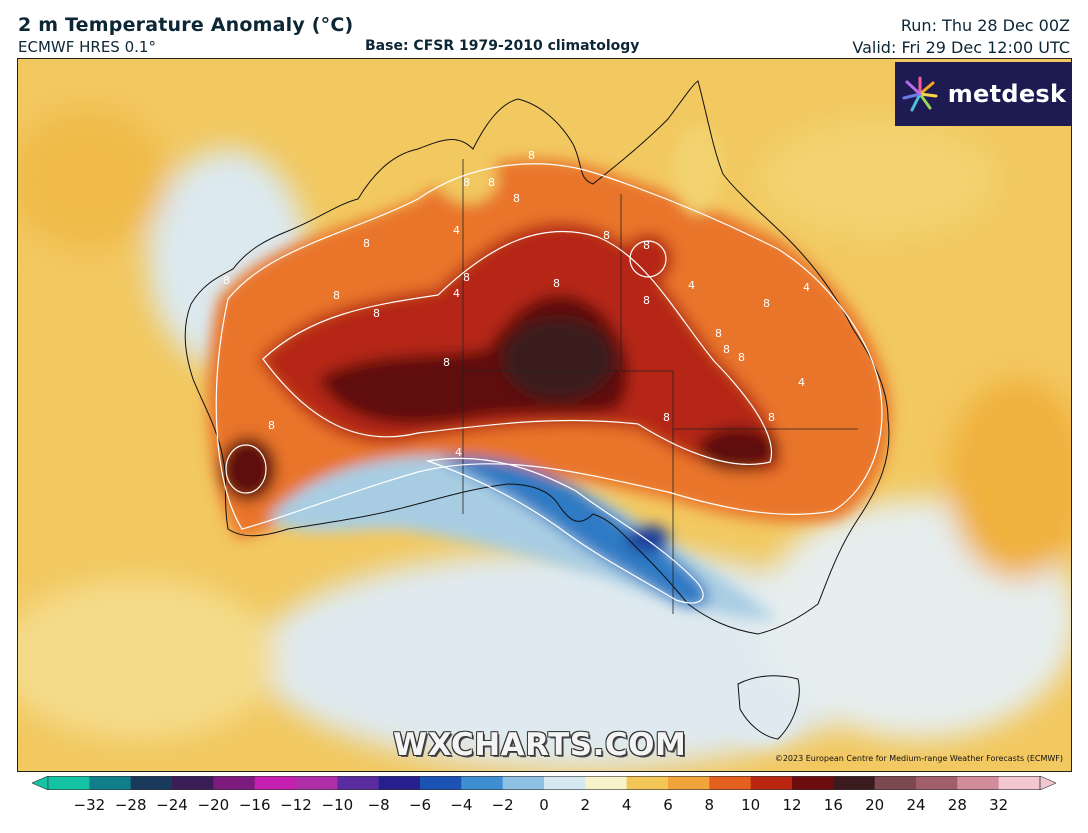 The width and height of the screenshot is (1088, 833). I want to click on colorbar-border, so click(544, 783).